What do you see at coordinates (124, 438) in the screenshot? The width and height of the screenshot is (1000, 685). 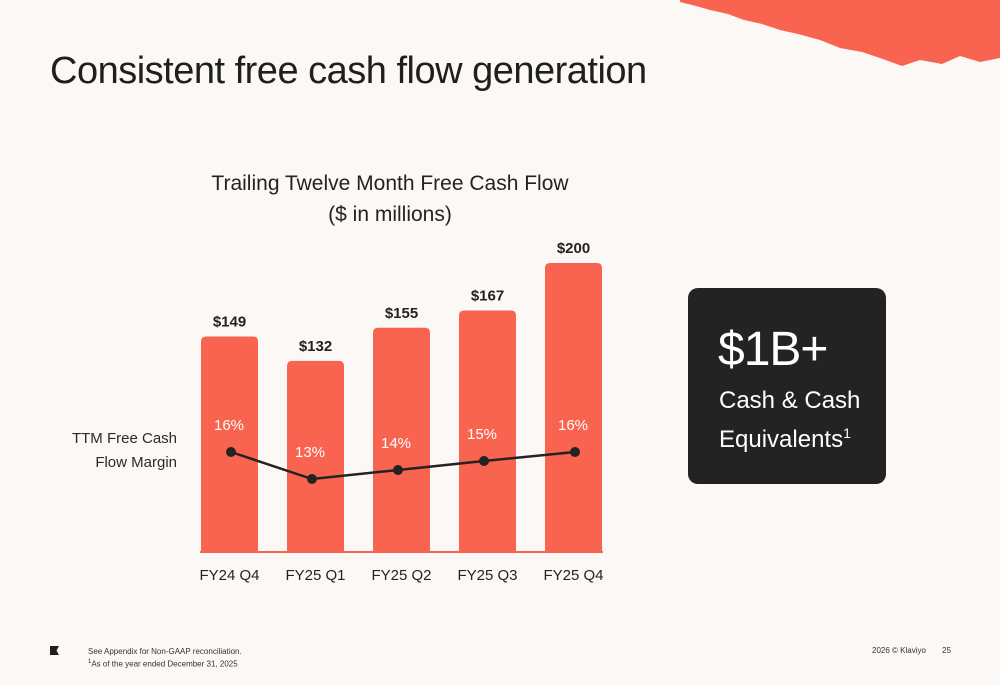 I see `margin-label-line1: TTM Free Cash` at bounding box center [124, 438].